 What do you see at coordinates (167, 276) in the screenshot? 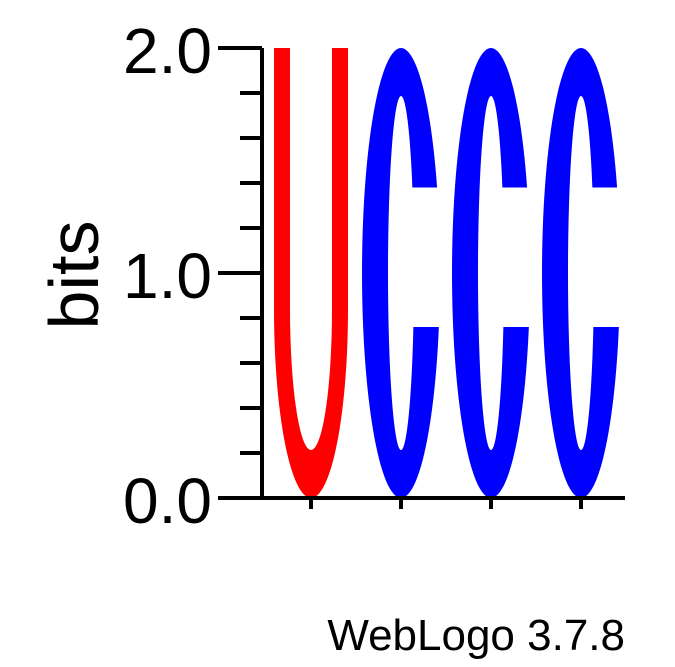
I see `y-tick-label: 1.0` at bounding box center [167, 276].